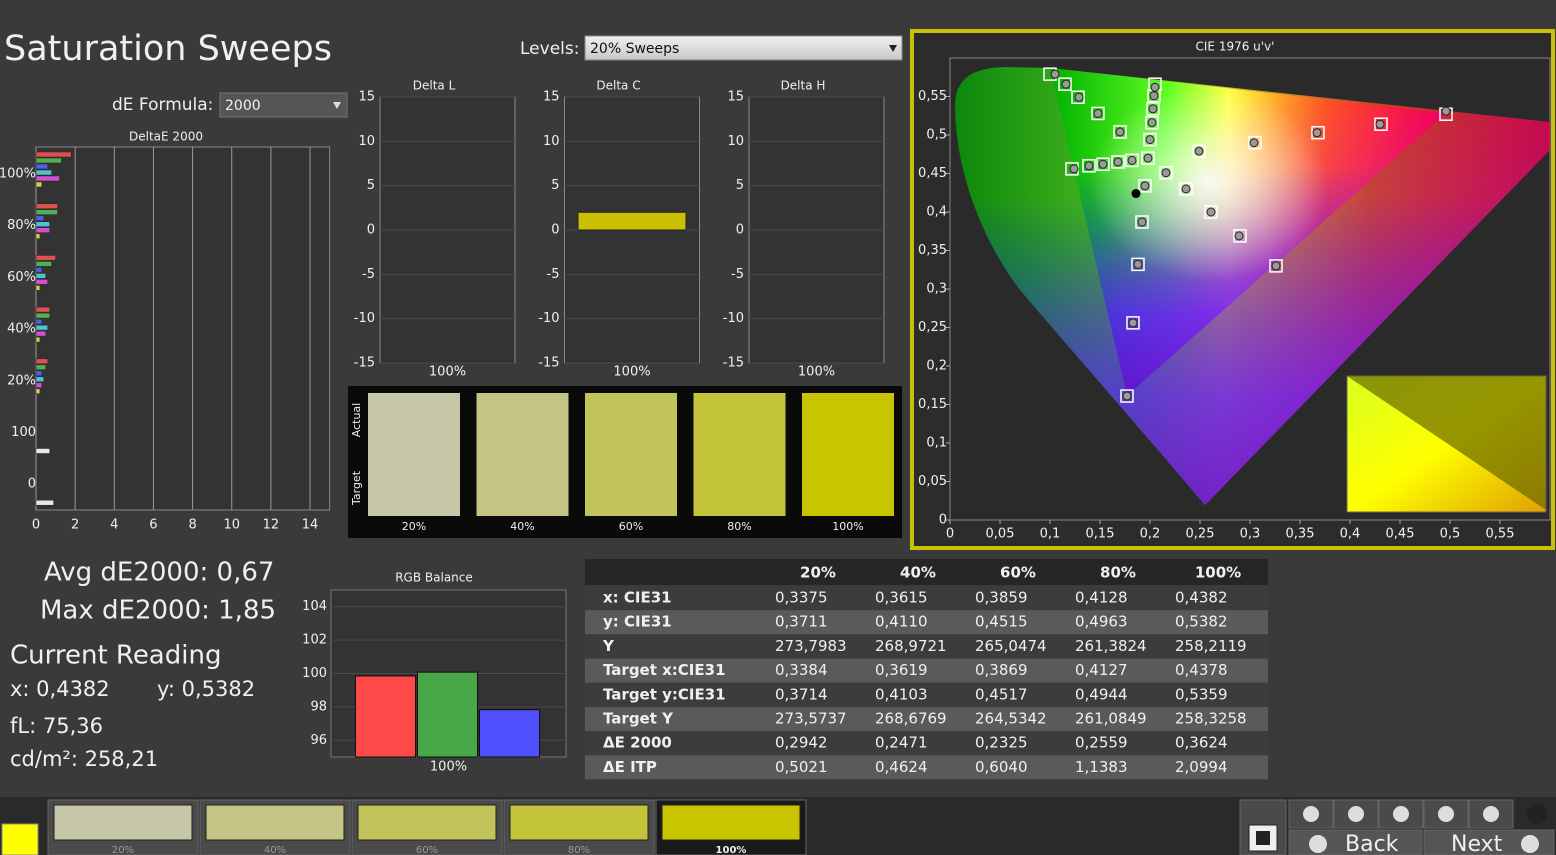 This screenshot has width=1556, height=855. I want to click on y-tick-label: -5, so click(553, 274).